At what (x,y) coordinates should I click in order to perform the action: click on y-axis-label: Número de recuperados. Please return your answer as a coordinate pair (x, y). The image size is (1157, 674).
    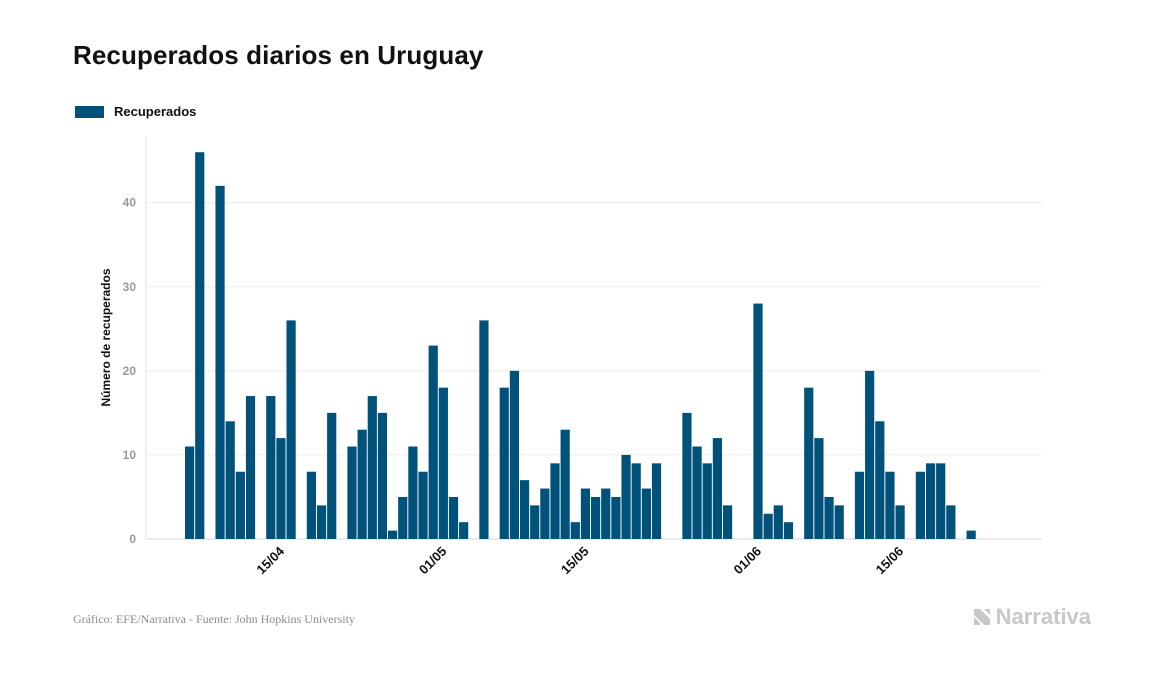
    Looking at the image, I should click on (106, 337).